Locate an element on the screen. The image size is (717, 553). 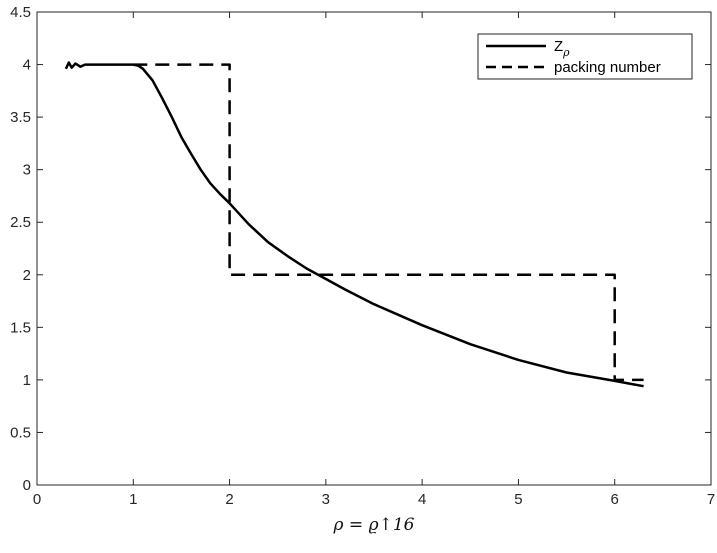
y-tick-label: 0.5 is located at coordinates (20, 432).